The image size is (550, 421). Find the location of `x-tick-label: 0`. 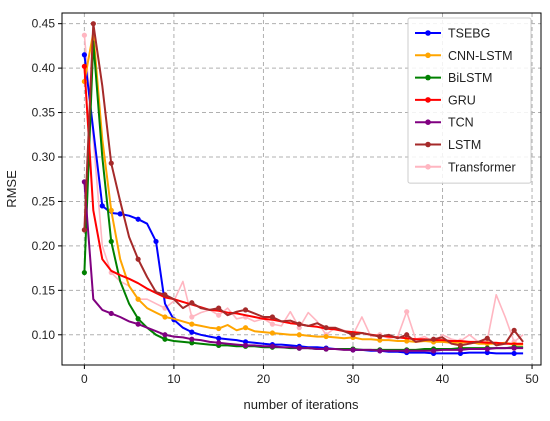

x-tick-label: 0 is located at coordinates (84, 379).